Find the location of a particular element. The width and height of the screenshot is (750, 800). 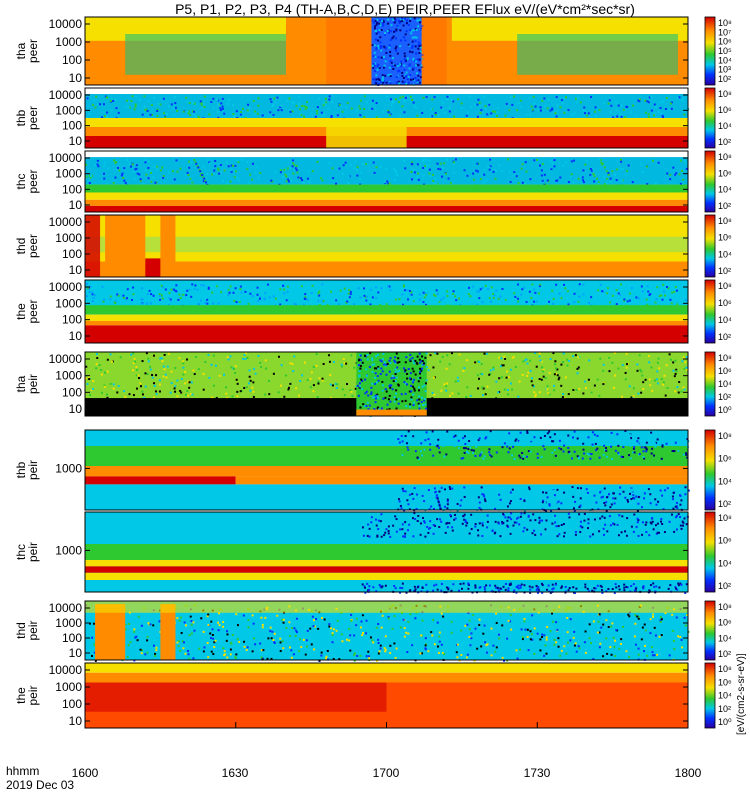

panel-product-label: peer is located at coordinates (33, 51).